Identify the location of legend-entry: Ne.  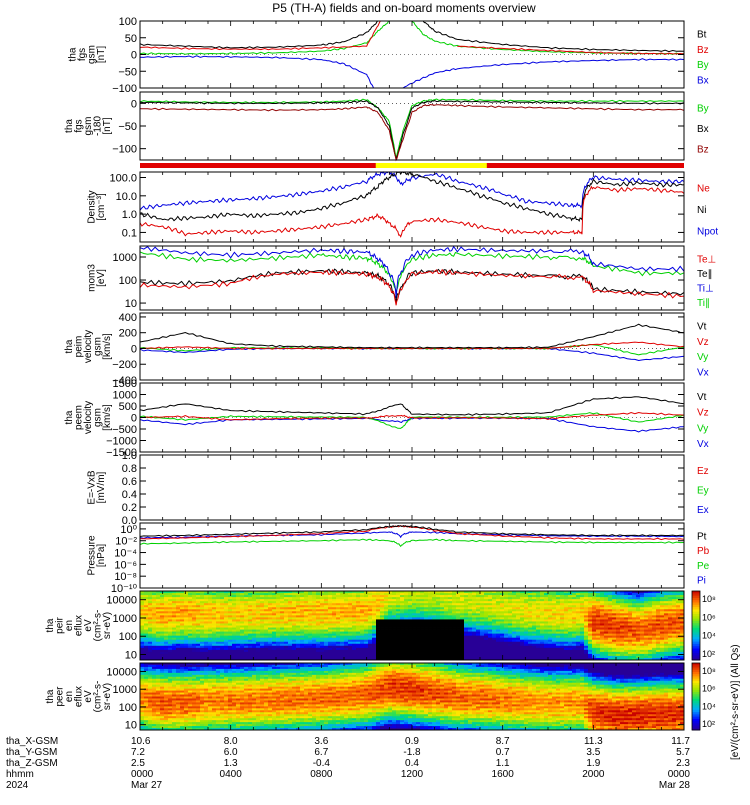
(703, 189).